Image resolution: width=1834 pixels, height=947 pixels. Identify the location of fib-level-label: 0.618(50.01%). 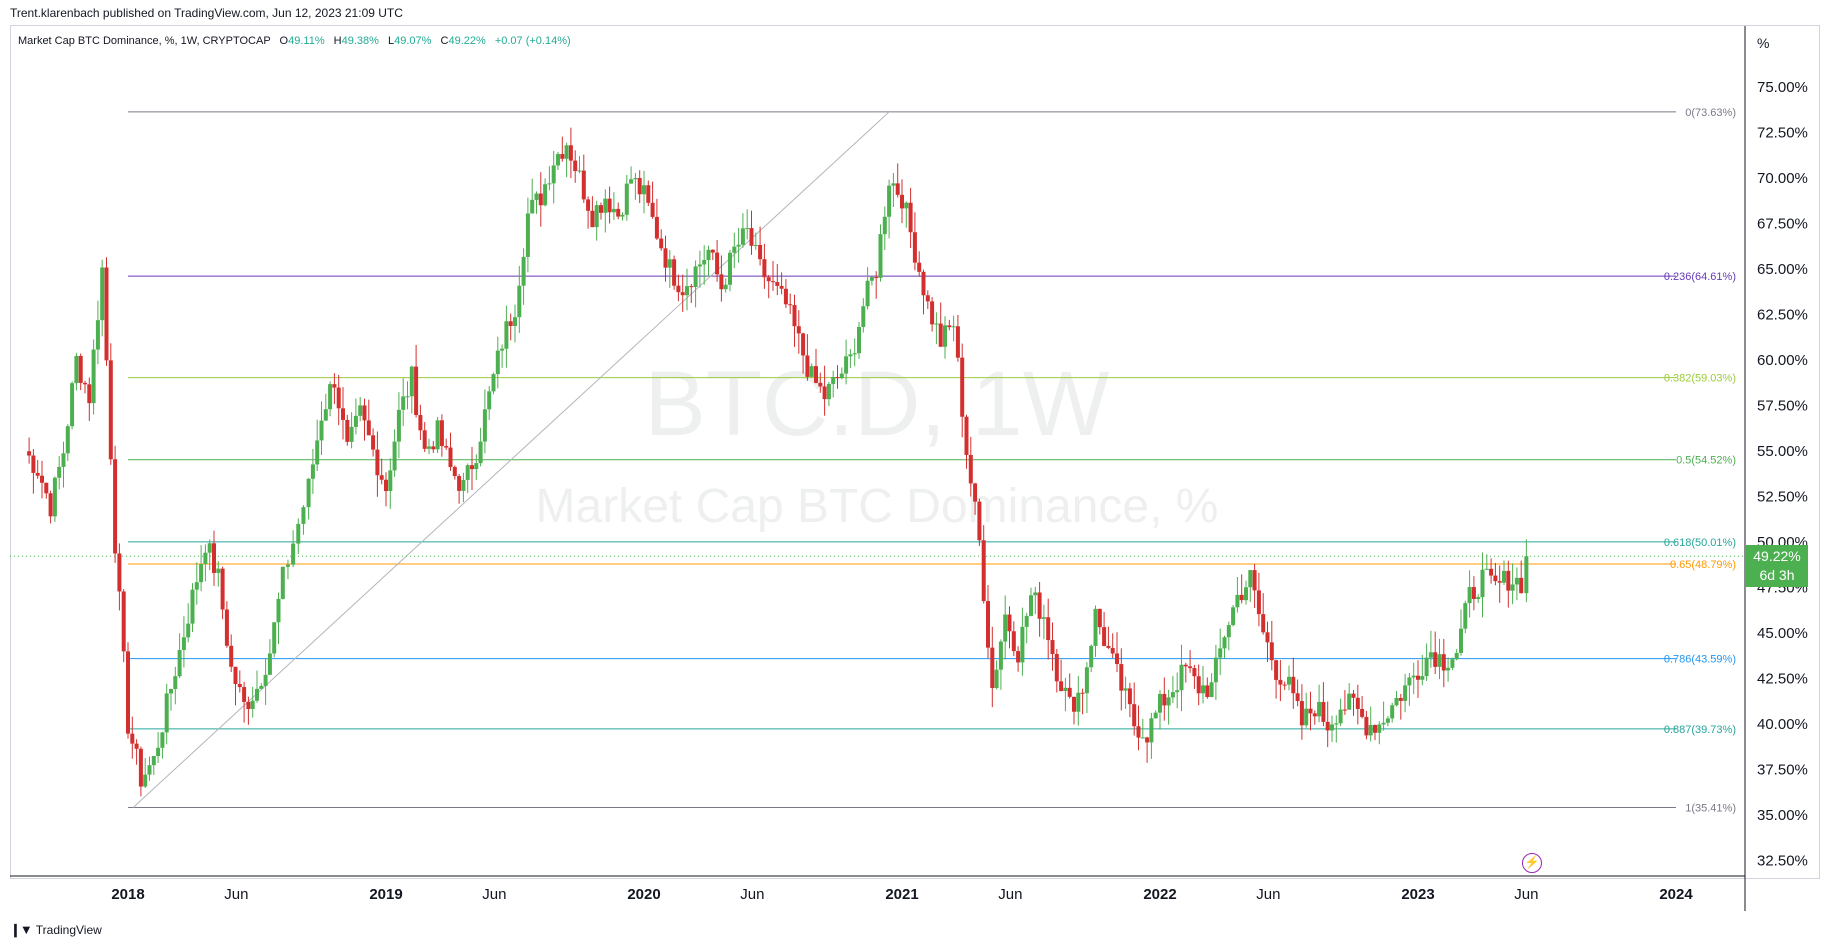
(1700, 543).